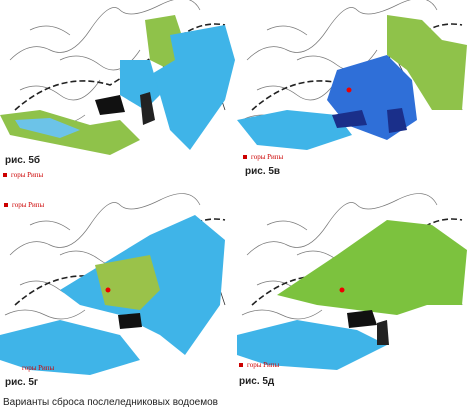  Describe the element at coordinates (257, 381) in the screenshot. I see `figure-label: рис. 5д` at that location.